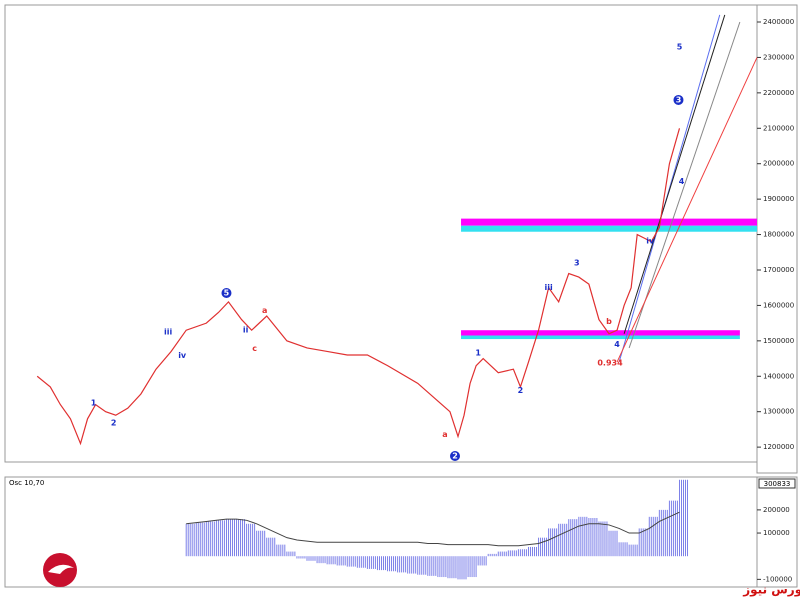 The height and width of the screenshot is (604, 800). Describe the element at coordinates (778, 376) in the screenshot. I see `y-tick-label: 1400000` at that location.